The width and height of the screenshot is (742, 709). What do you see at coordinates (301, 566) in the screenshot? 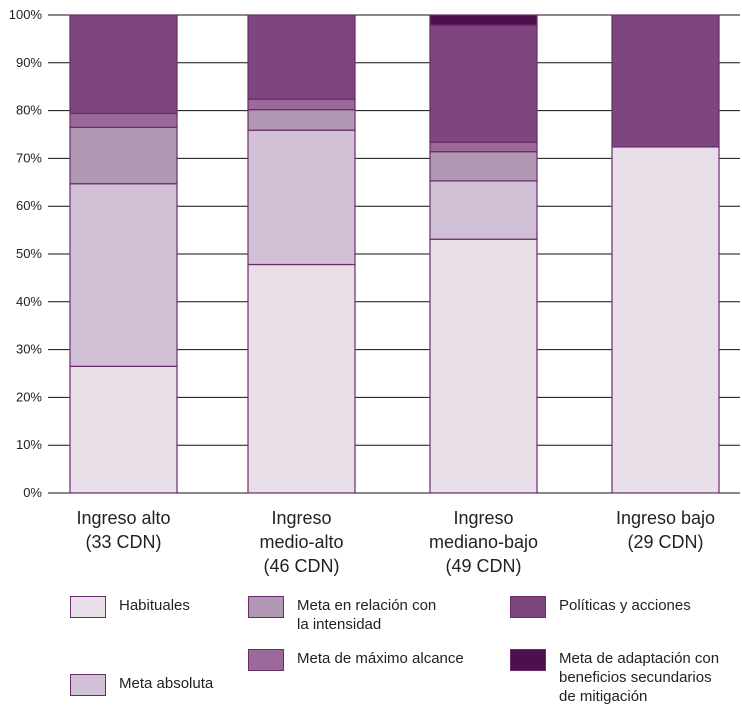
I see `x-category-label: (46 CDN)` at bounding box center [301, 566].